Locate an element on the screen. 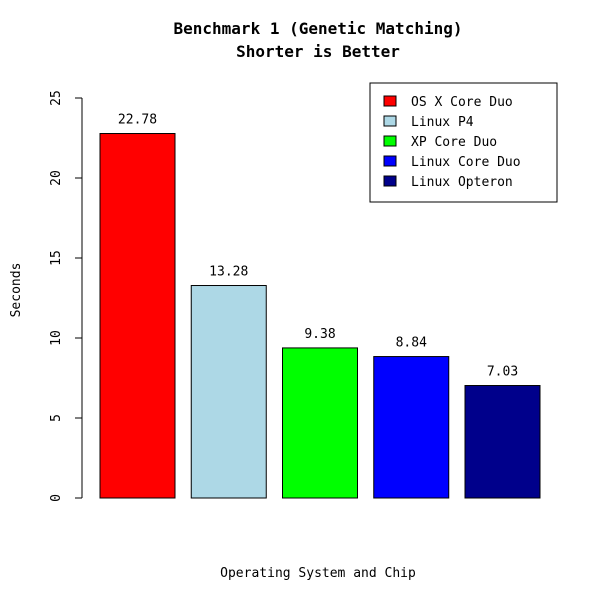 The height and width of the screenshot is (600, 600). legend-label: Linux Core Duo is located at coordinates (466, 162).